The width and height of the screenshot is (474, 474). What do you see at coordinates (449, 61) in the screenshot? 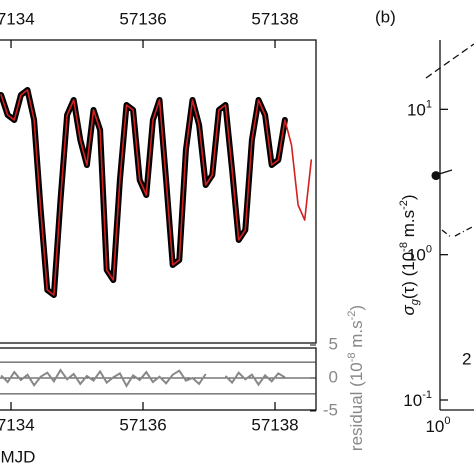
I see `dashed-line` at bounding box center [449, 61].